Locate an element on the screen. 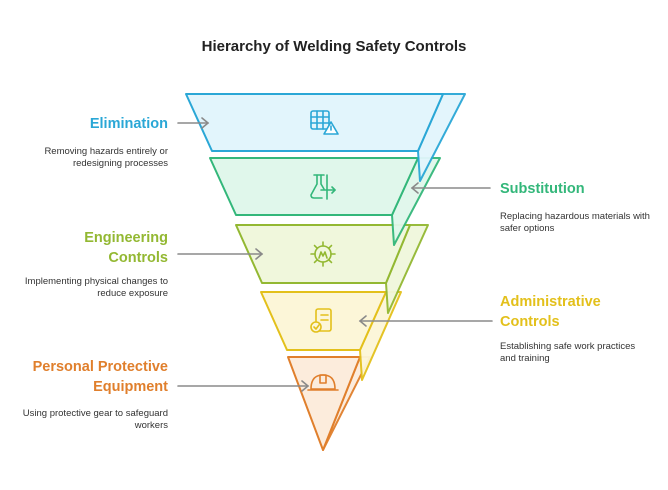  diagram-title: Hierarchy of Welding Safety Controls is located at coordinates (334, 46).